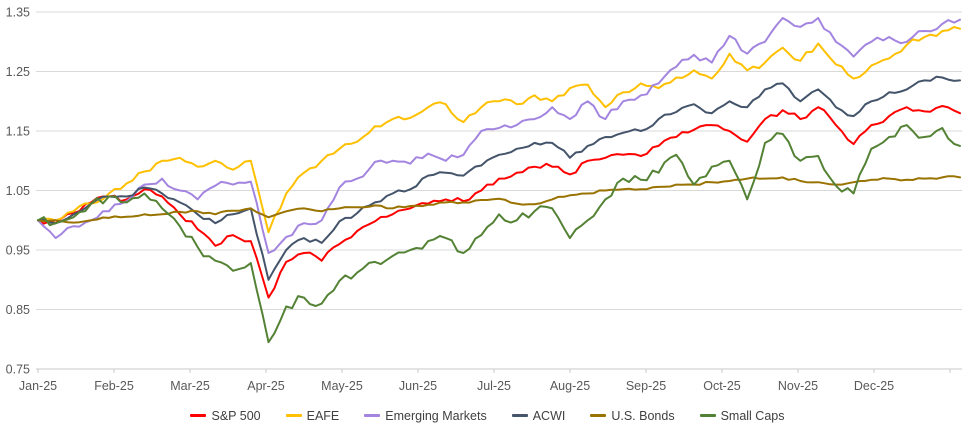 Image resolution: width=975 pixels, height=427 pixels. I want to click on legend-swatch-eafe, so click(293, 416).